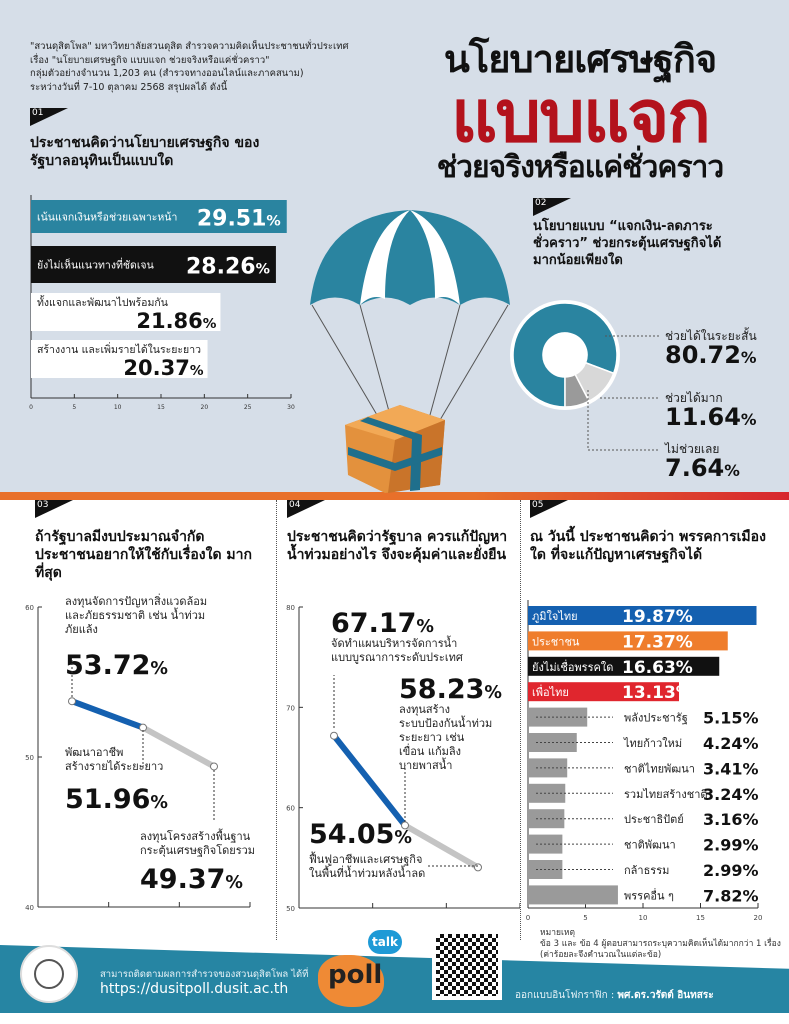  I want to click on category-label: เพื่อไทย, so click(550, 691).